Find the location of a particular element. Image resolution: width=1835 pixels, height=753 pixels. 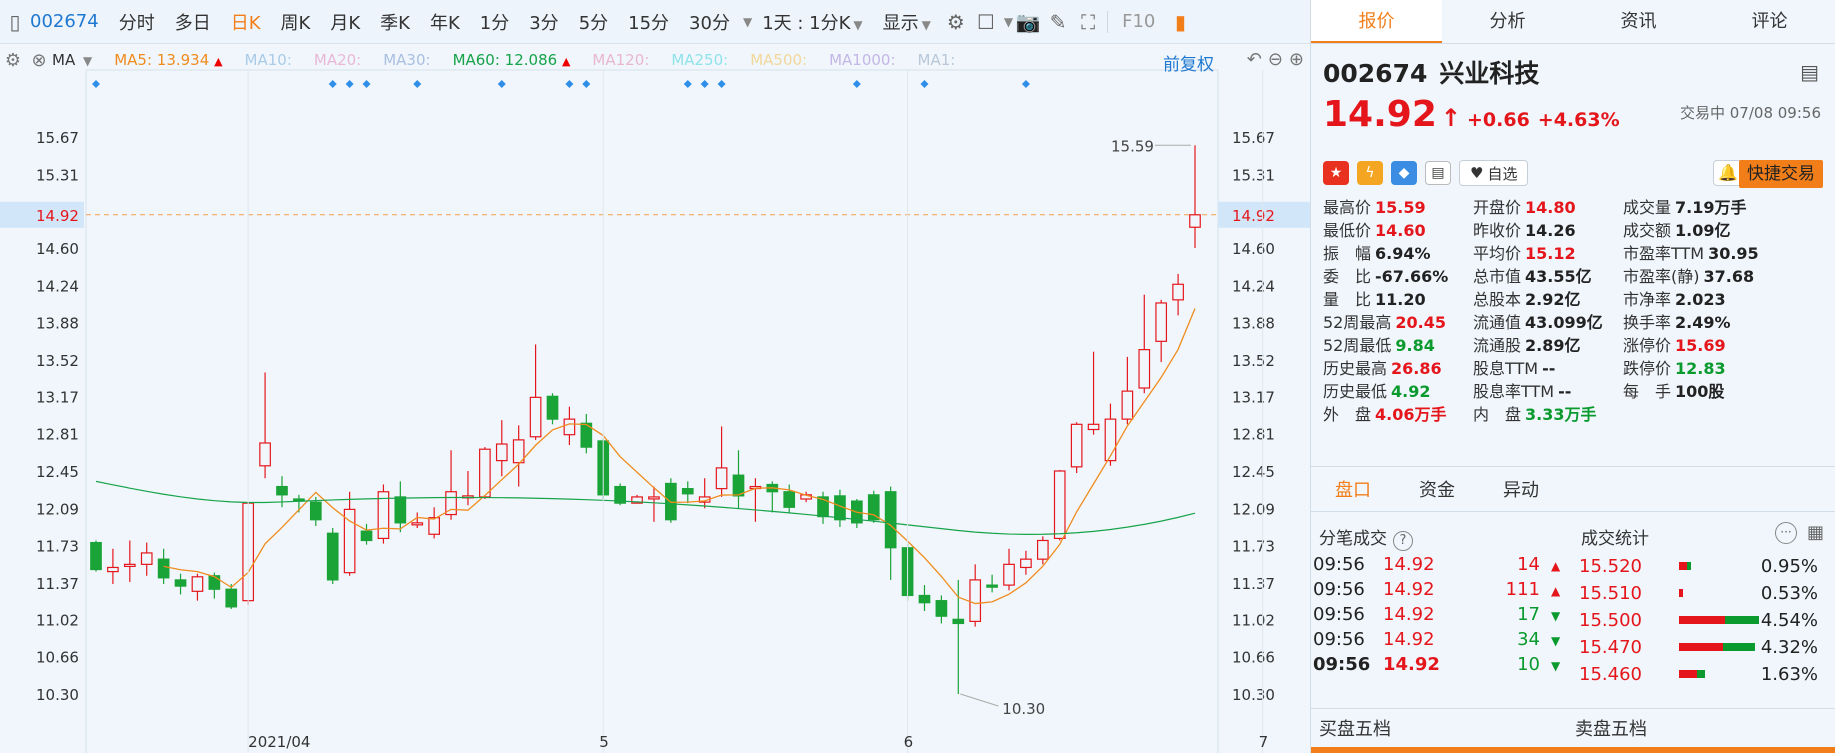

quote-stat-label: 平均价 is located at coordinates (1497, 253).